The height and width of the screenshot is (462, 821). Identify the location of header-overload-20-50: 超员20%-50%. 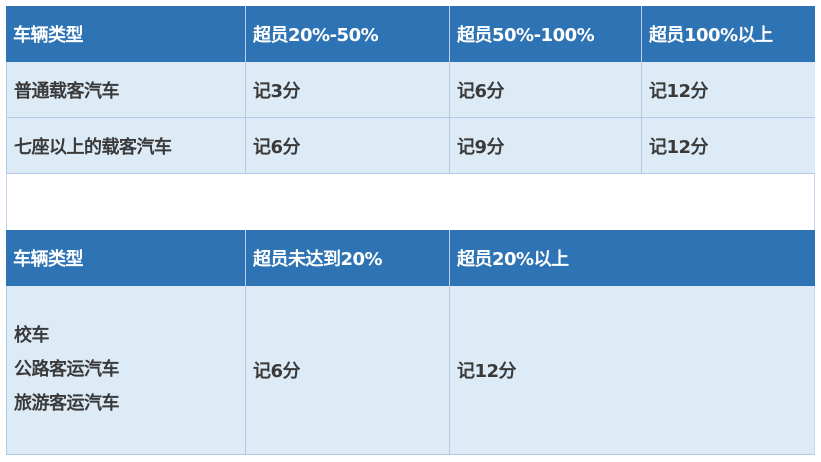
(348, 34).